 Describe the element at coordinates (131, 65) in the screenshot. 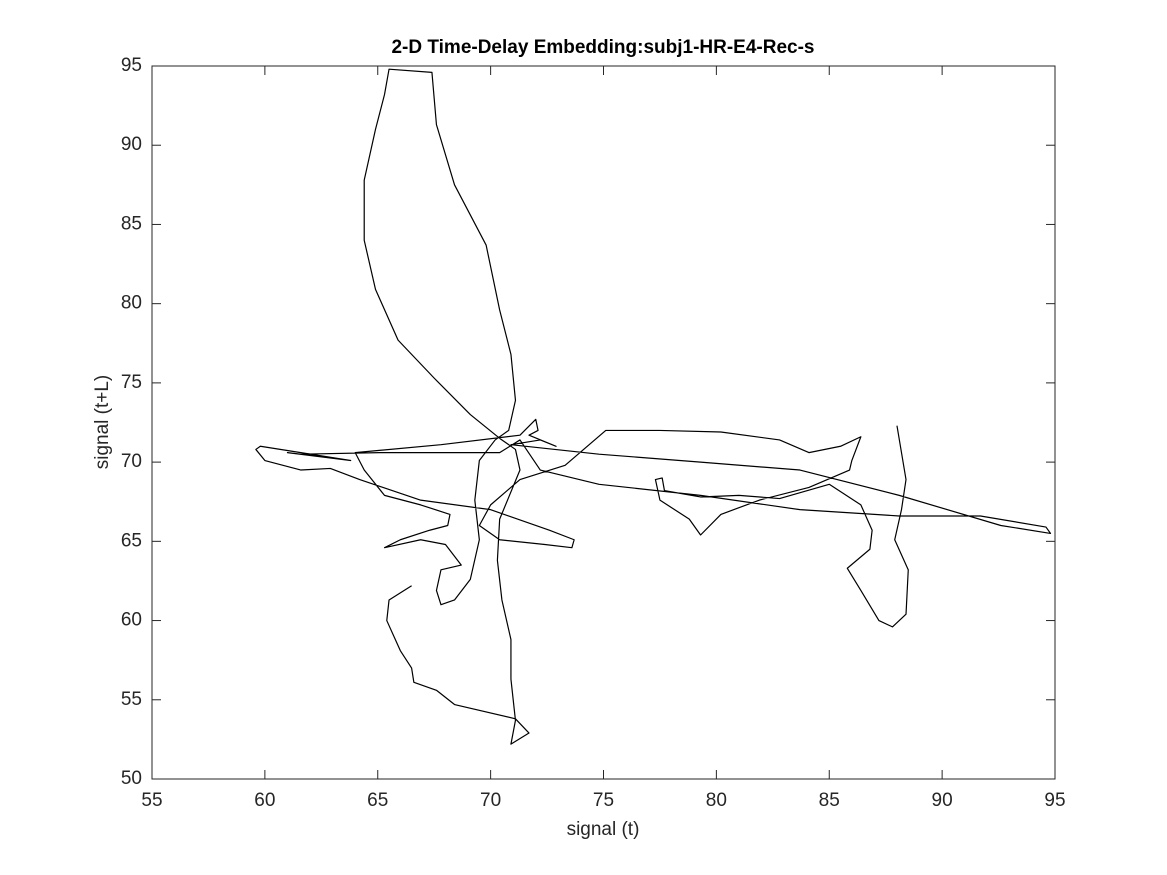

I see `y-tick-label: 95` at that location.